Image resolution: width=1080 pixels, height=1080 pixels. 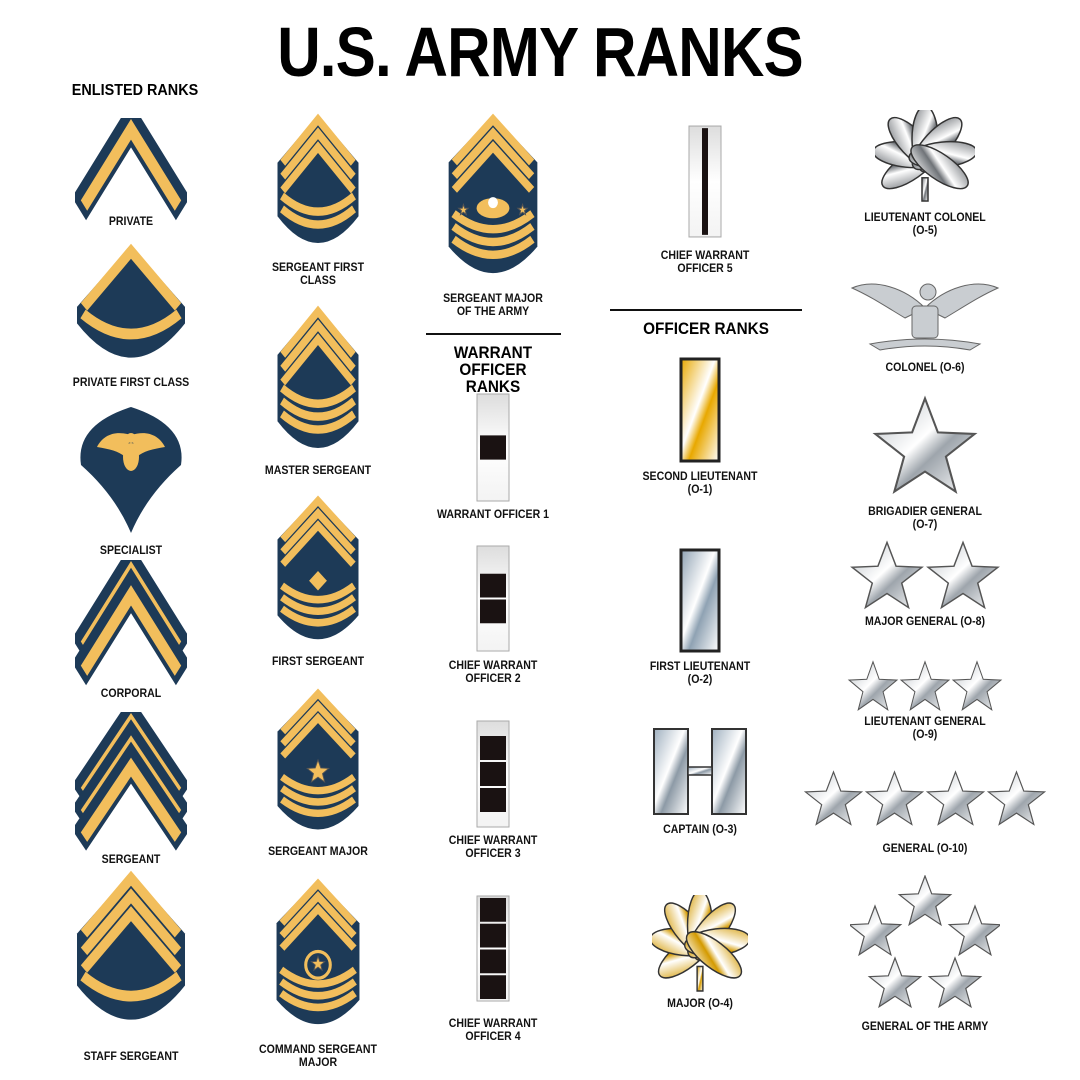 What do you see at coordinates (318, 186) in the screenshot?
I see `sfc-insignia-icon` at bounding box center [318, 186].